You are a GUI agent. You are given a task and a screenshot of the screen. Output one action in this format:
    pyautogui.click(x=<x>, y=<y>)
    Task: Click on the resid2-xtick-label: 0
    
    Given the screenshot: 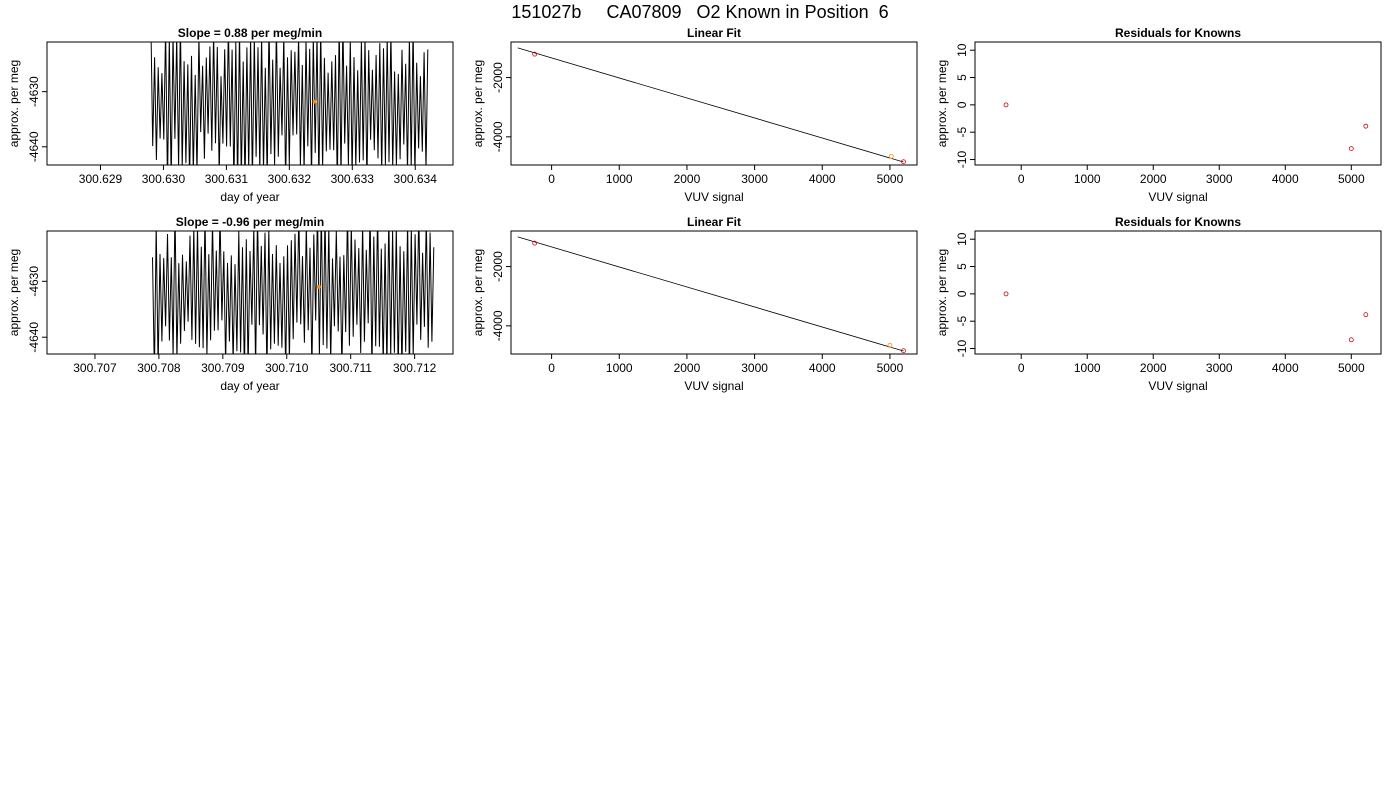 What is the action you would take?
    pyautogui.click(x=1021, y=368)
    